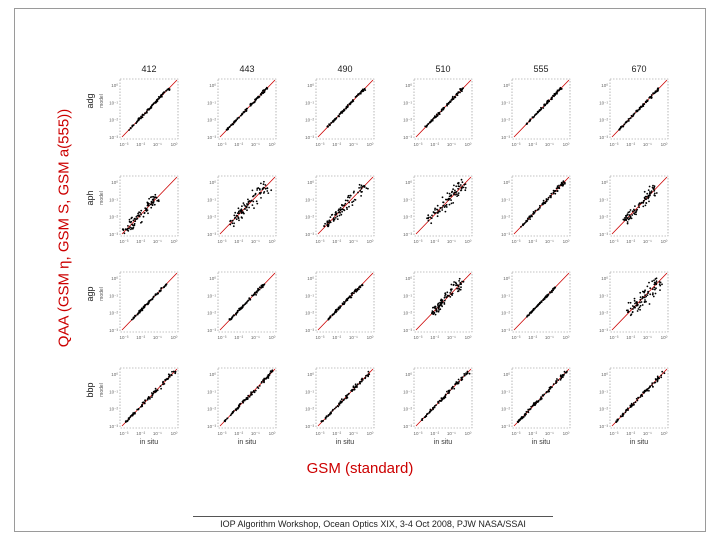  What do you see at coordinates (647, 337) in the screenshot?
I see `x-tick-agp-670-2: 10⁻¹` at bounding box center [647, 337].